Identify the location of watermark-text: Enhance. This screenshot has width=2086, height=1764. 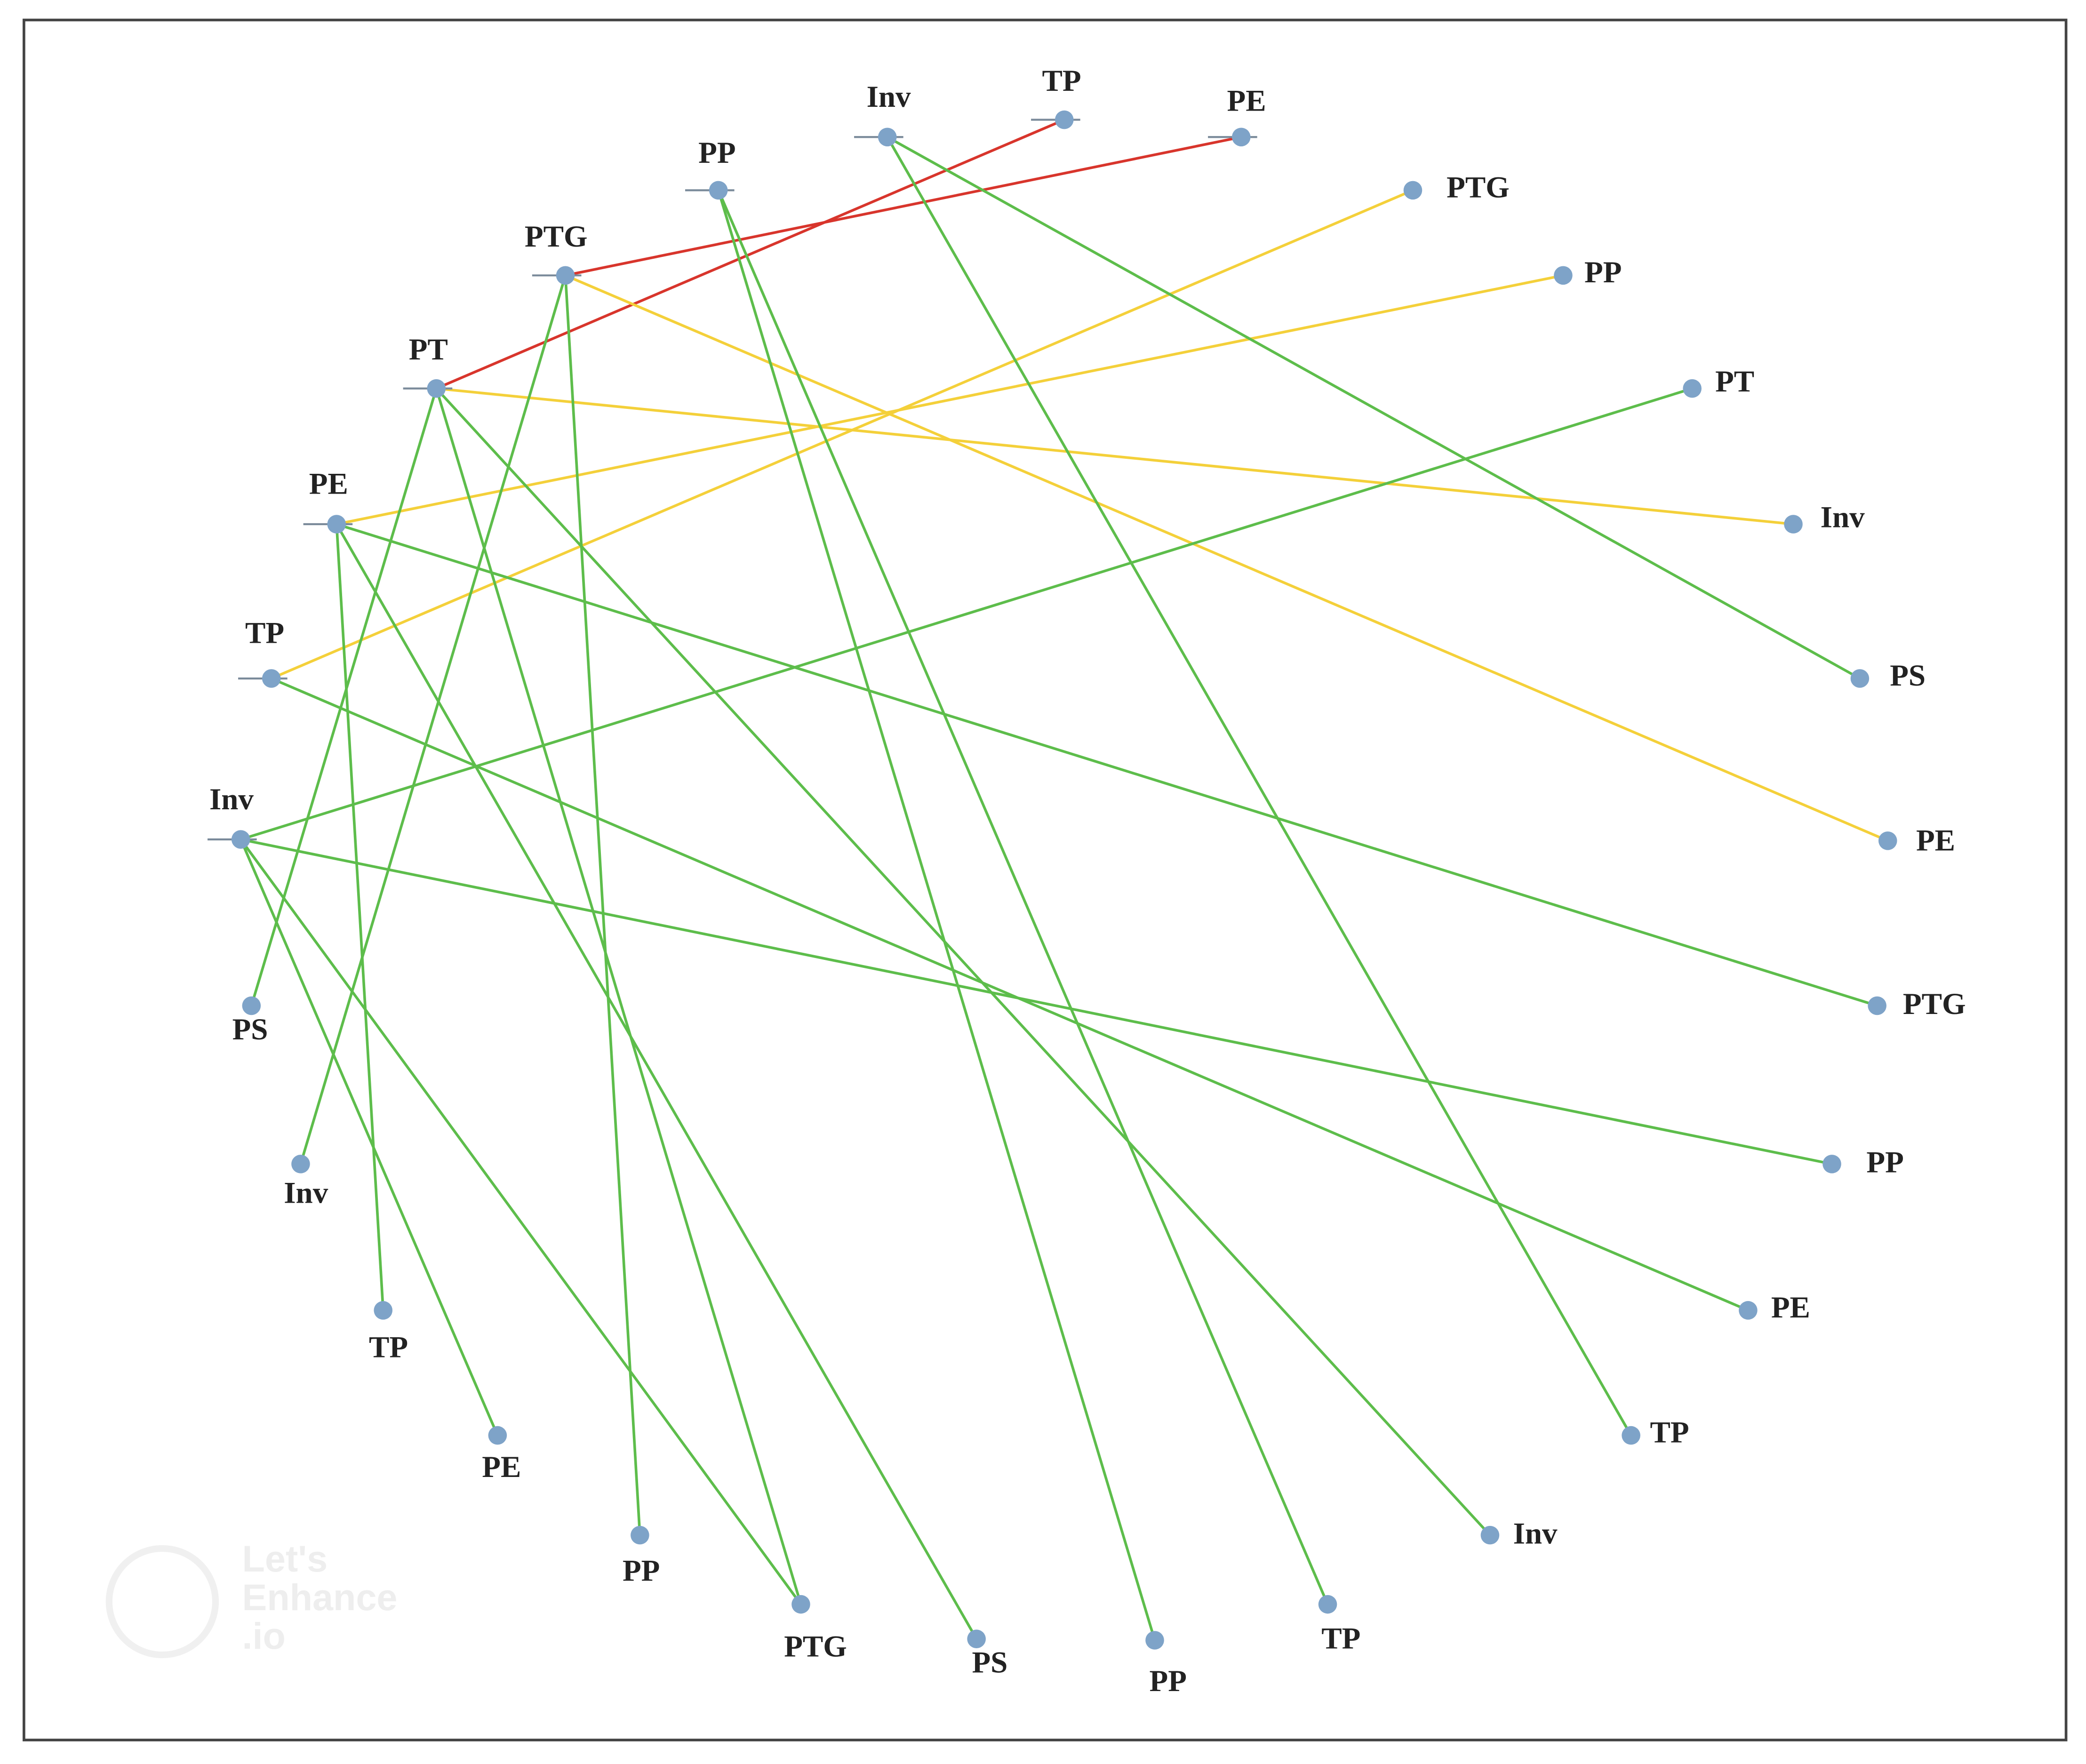
(320, 1597).